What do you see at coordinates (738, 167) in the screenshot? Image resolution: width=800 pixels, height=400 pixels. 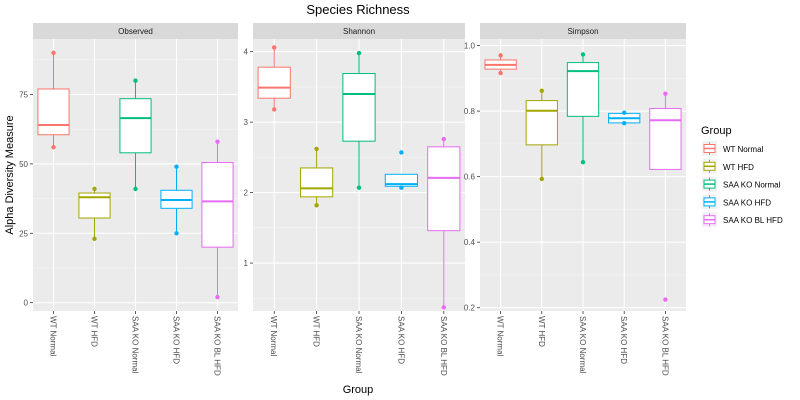 I see `legend-label: WT HFD` at bounding box center [738, 167].